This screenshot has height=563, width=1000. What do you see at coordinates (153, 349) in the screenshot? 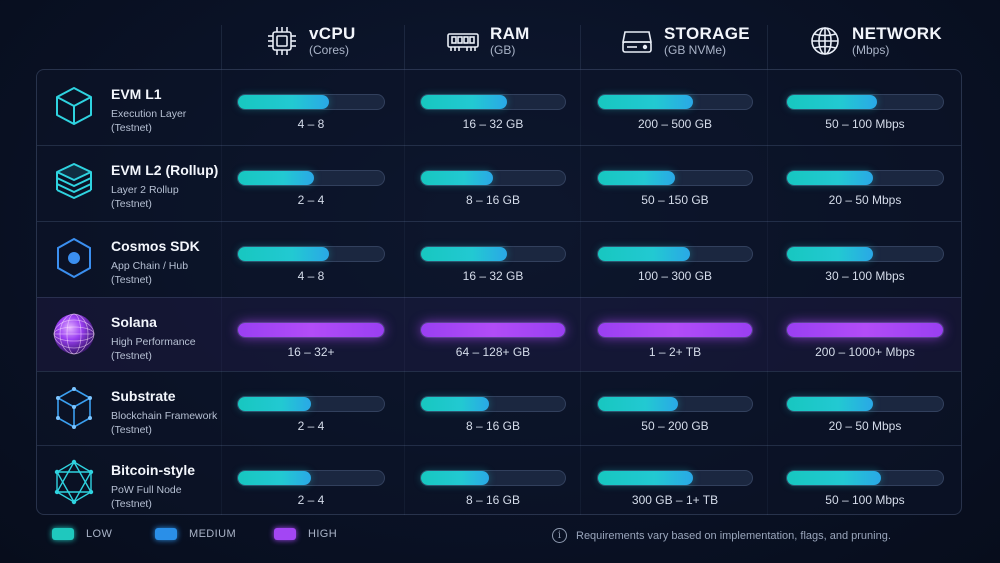
I see `network-description: High Performance (Testnet)` at bounding box center [153, 349].